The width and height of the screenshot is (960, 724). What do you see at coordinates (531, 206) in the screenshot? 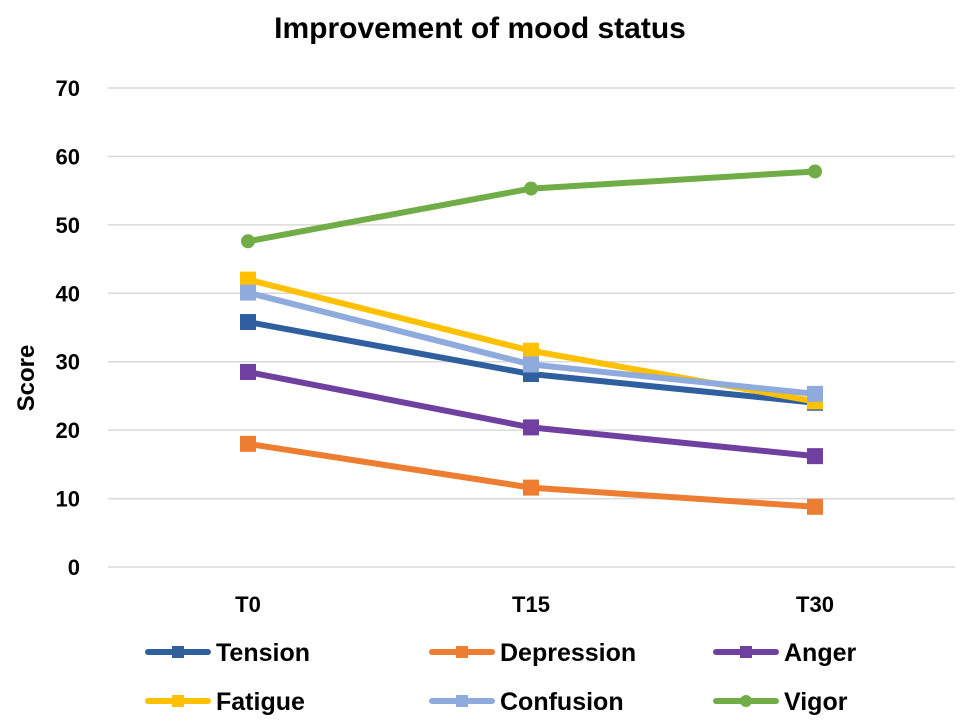
I see `series-vigor` at bounding box center [531, 206].